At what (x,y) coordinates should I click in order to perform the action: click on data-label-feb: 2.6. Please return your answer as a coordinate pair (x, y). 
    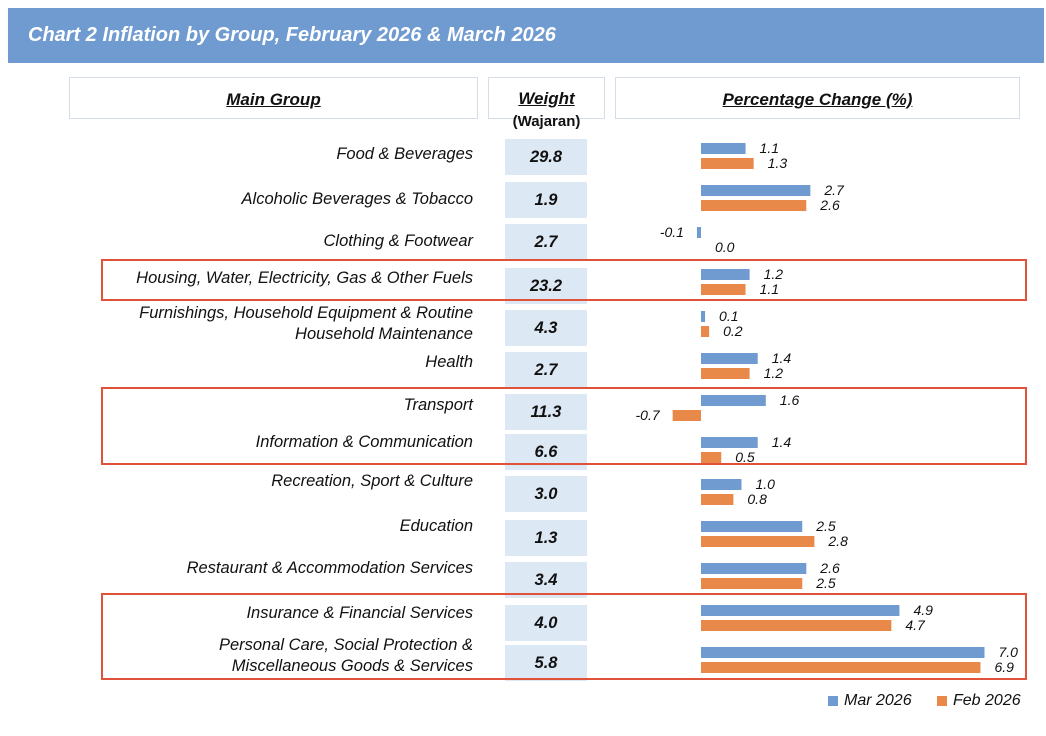
    Looking at the image, I should click on (829, 205).